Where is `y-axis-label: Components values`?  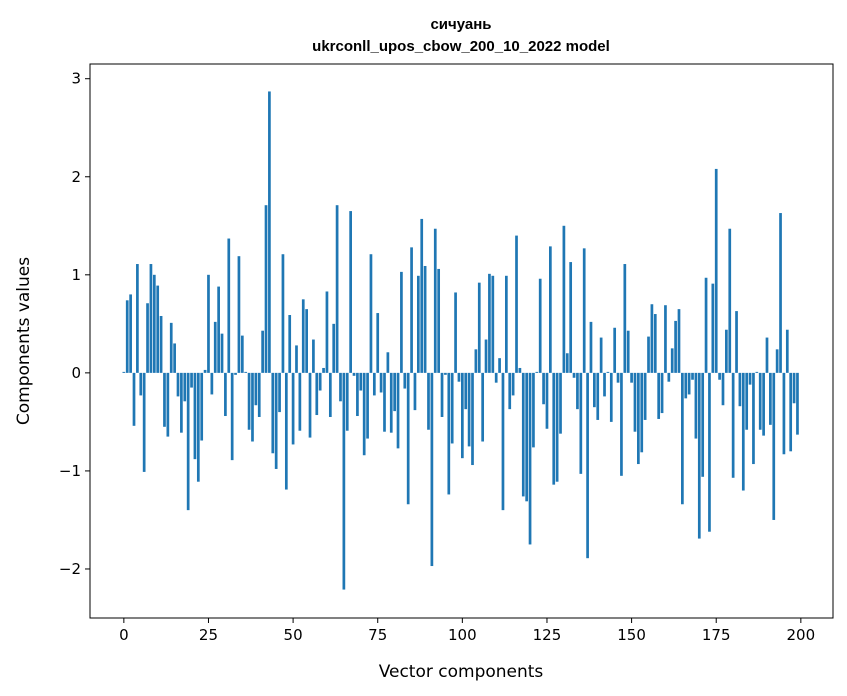 y-axis-label: Components values is located at coordinates (24, 341).